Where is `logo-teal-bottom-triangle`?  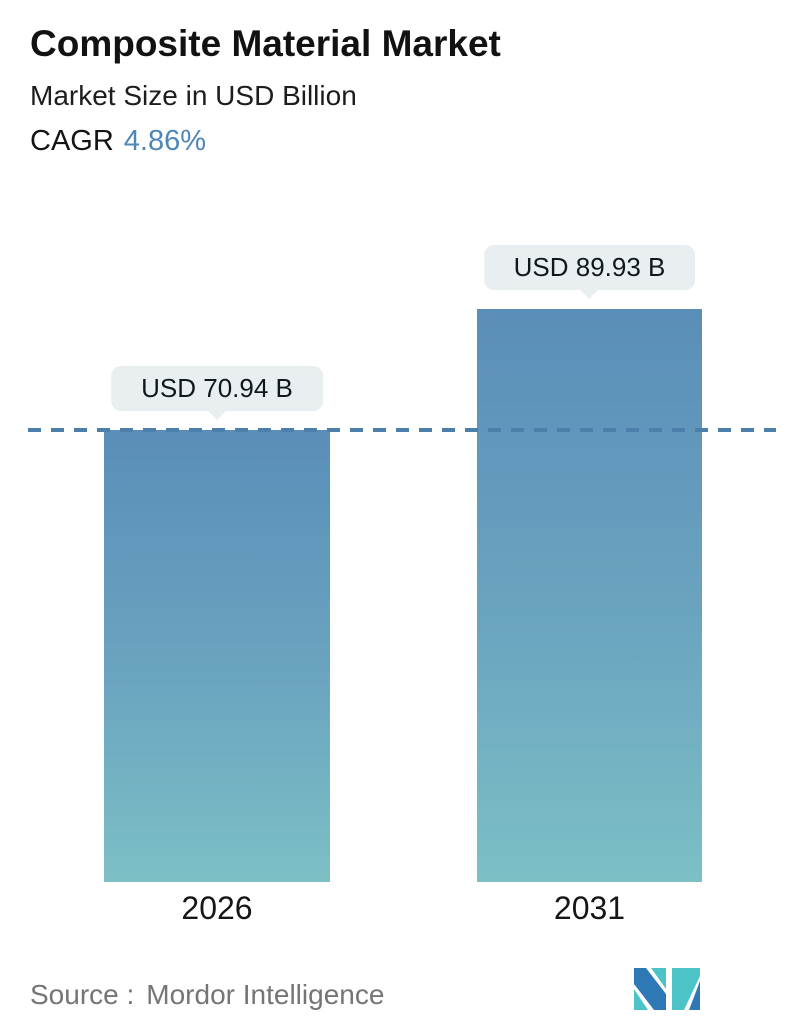 logo-teal-bottom-triangle is located at coordinates (641, 999).